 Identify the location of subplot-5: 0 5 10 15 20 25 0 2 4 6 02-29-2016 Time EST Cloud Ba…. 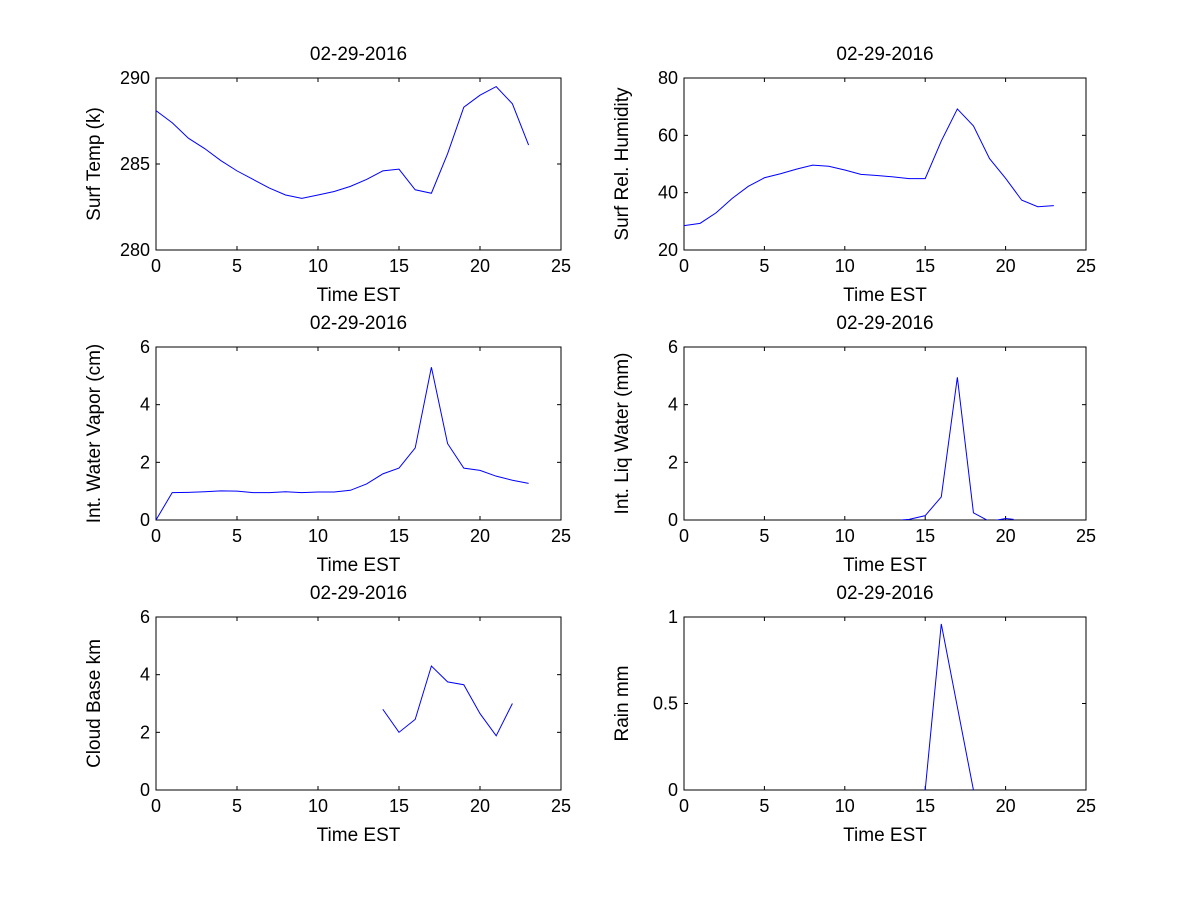
(327, 714).